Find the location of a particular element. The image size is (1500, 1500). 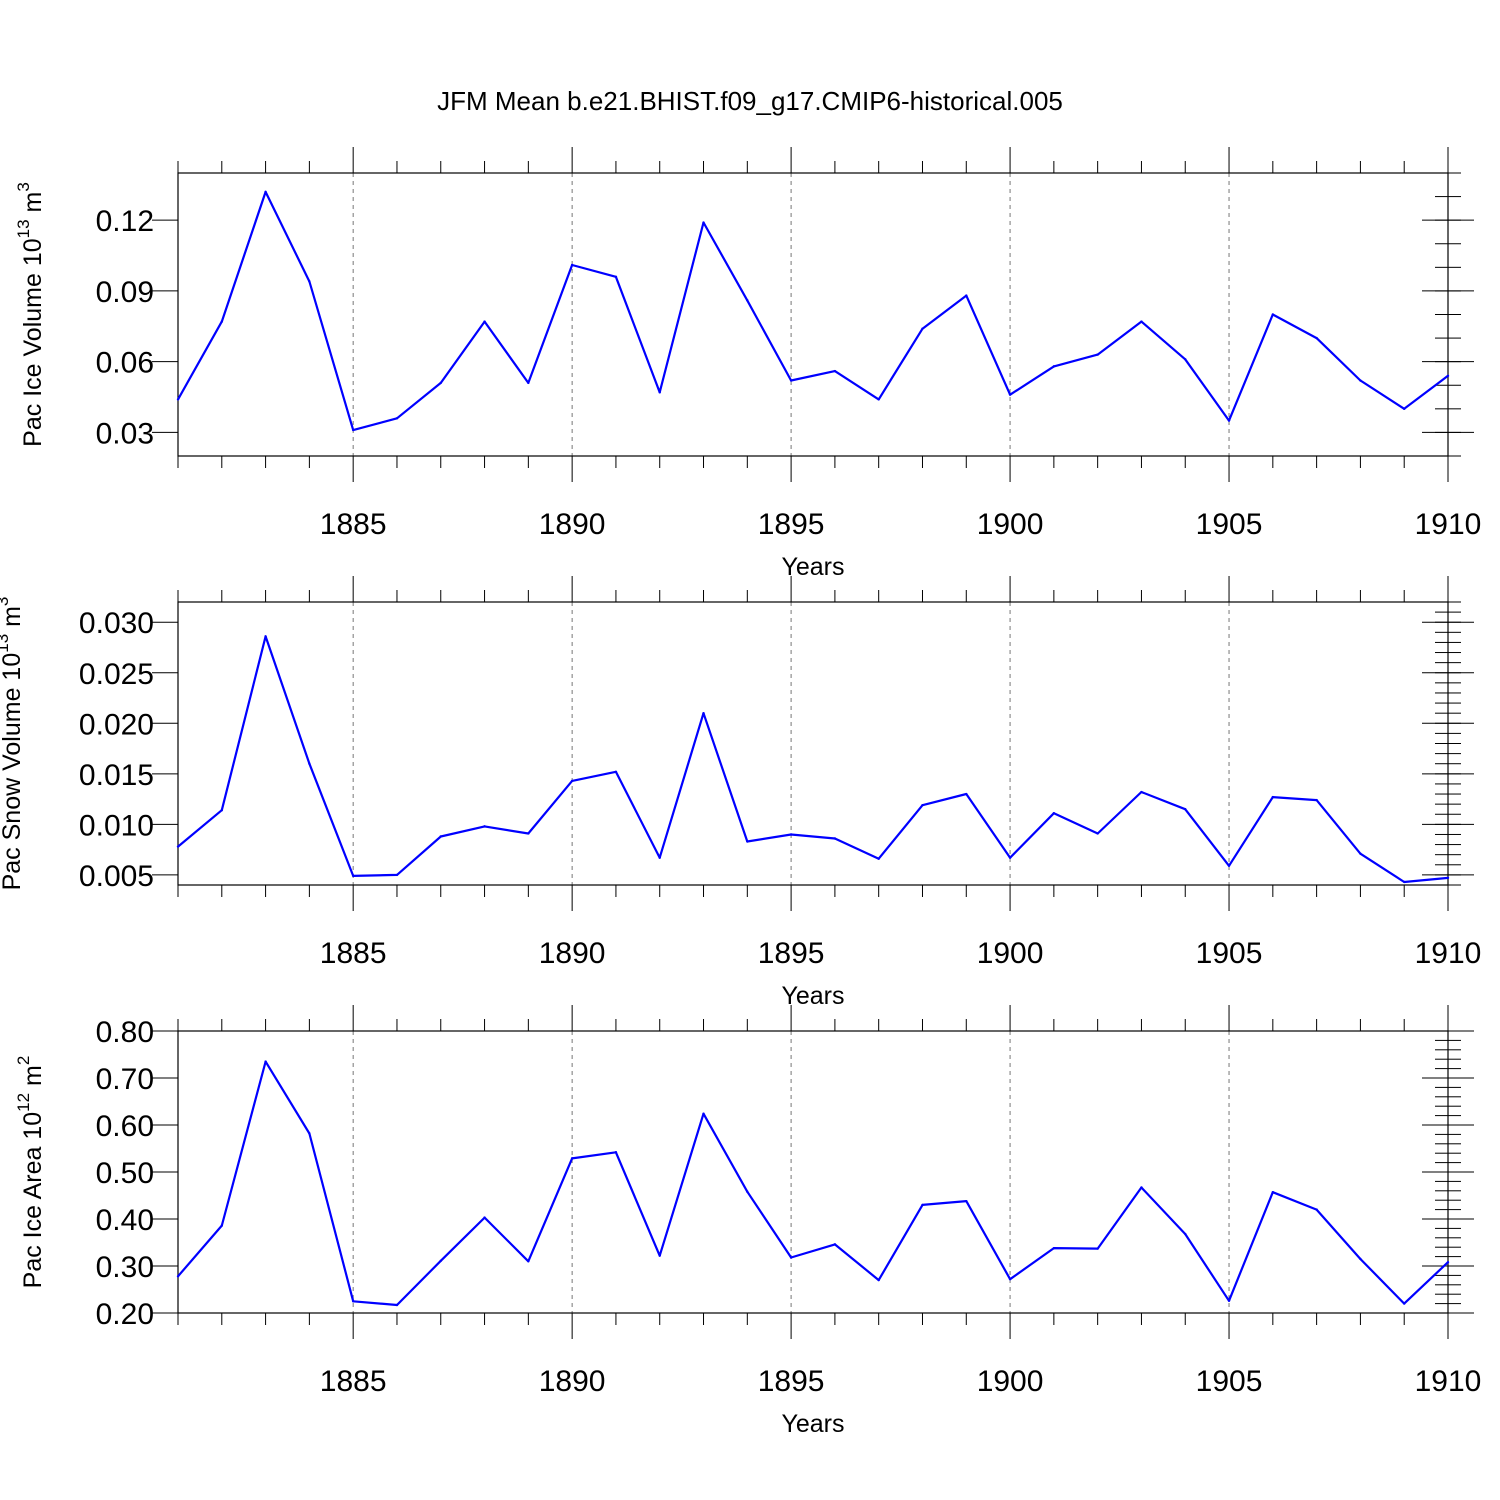

y-axis-label-text: Pac Snow Volume 10 is located at coordinates (13, 772).